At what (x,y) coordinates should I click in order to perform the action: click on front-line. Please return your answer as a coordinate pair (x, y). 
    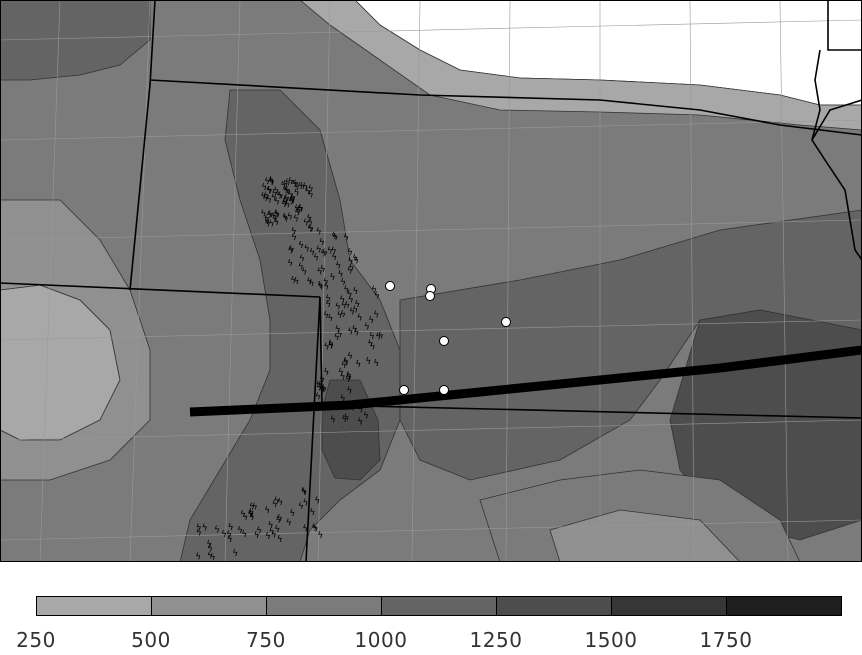
    Looking at the image, I should click on (525, 381).